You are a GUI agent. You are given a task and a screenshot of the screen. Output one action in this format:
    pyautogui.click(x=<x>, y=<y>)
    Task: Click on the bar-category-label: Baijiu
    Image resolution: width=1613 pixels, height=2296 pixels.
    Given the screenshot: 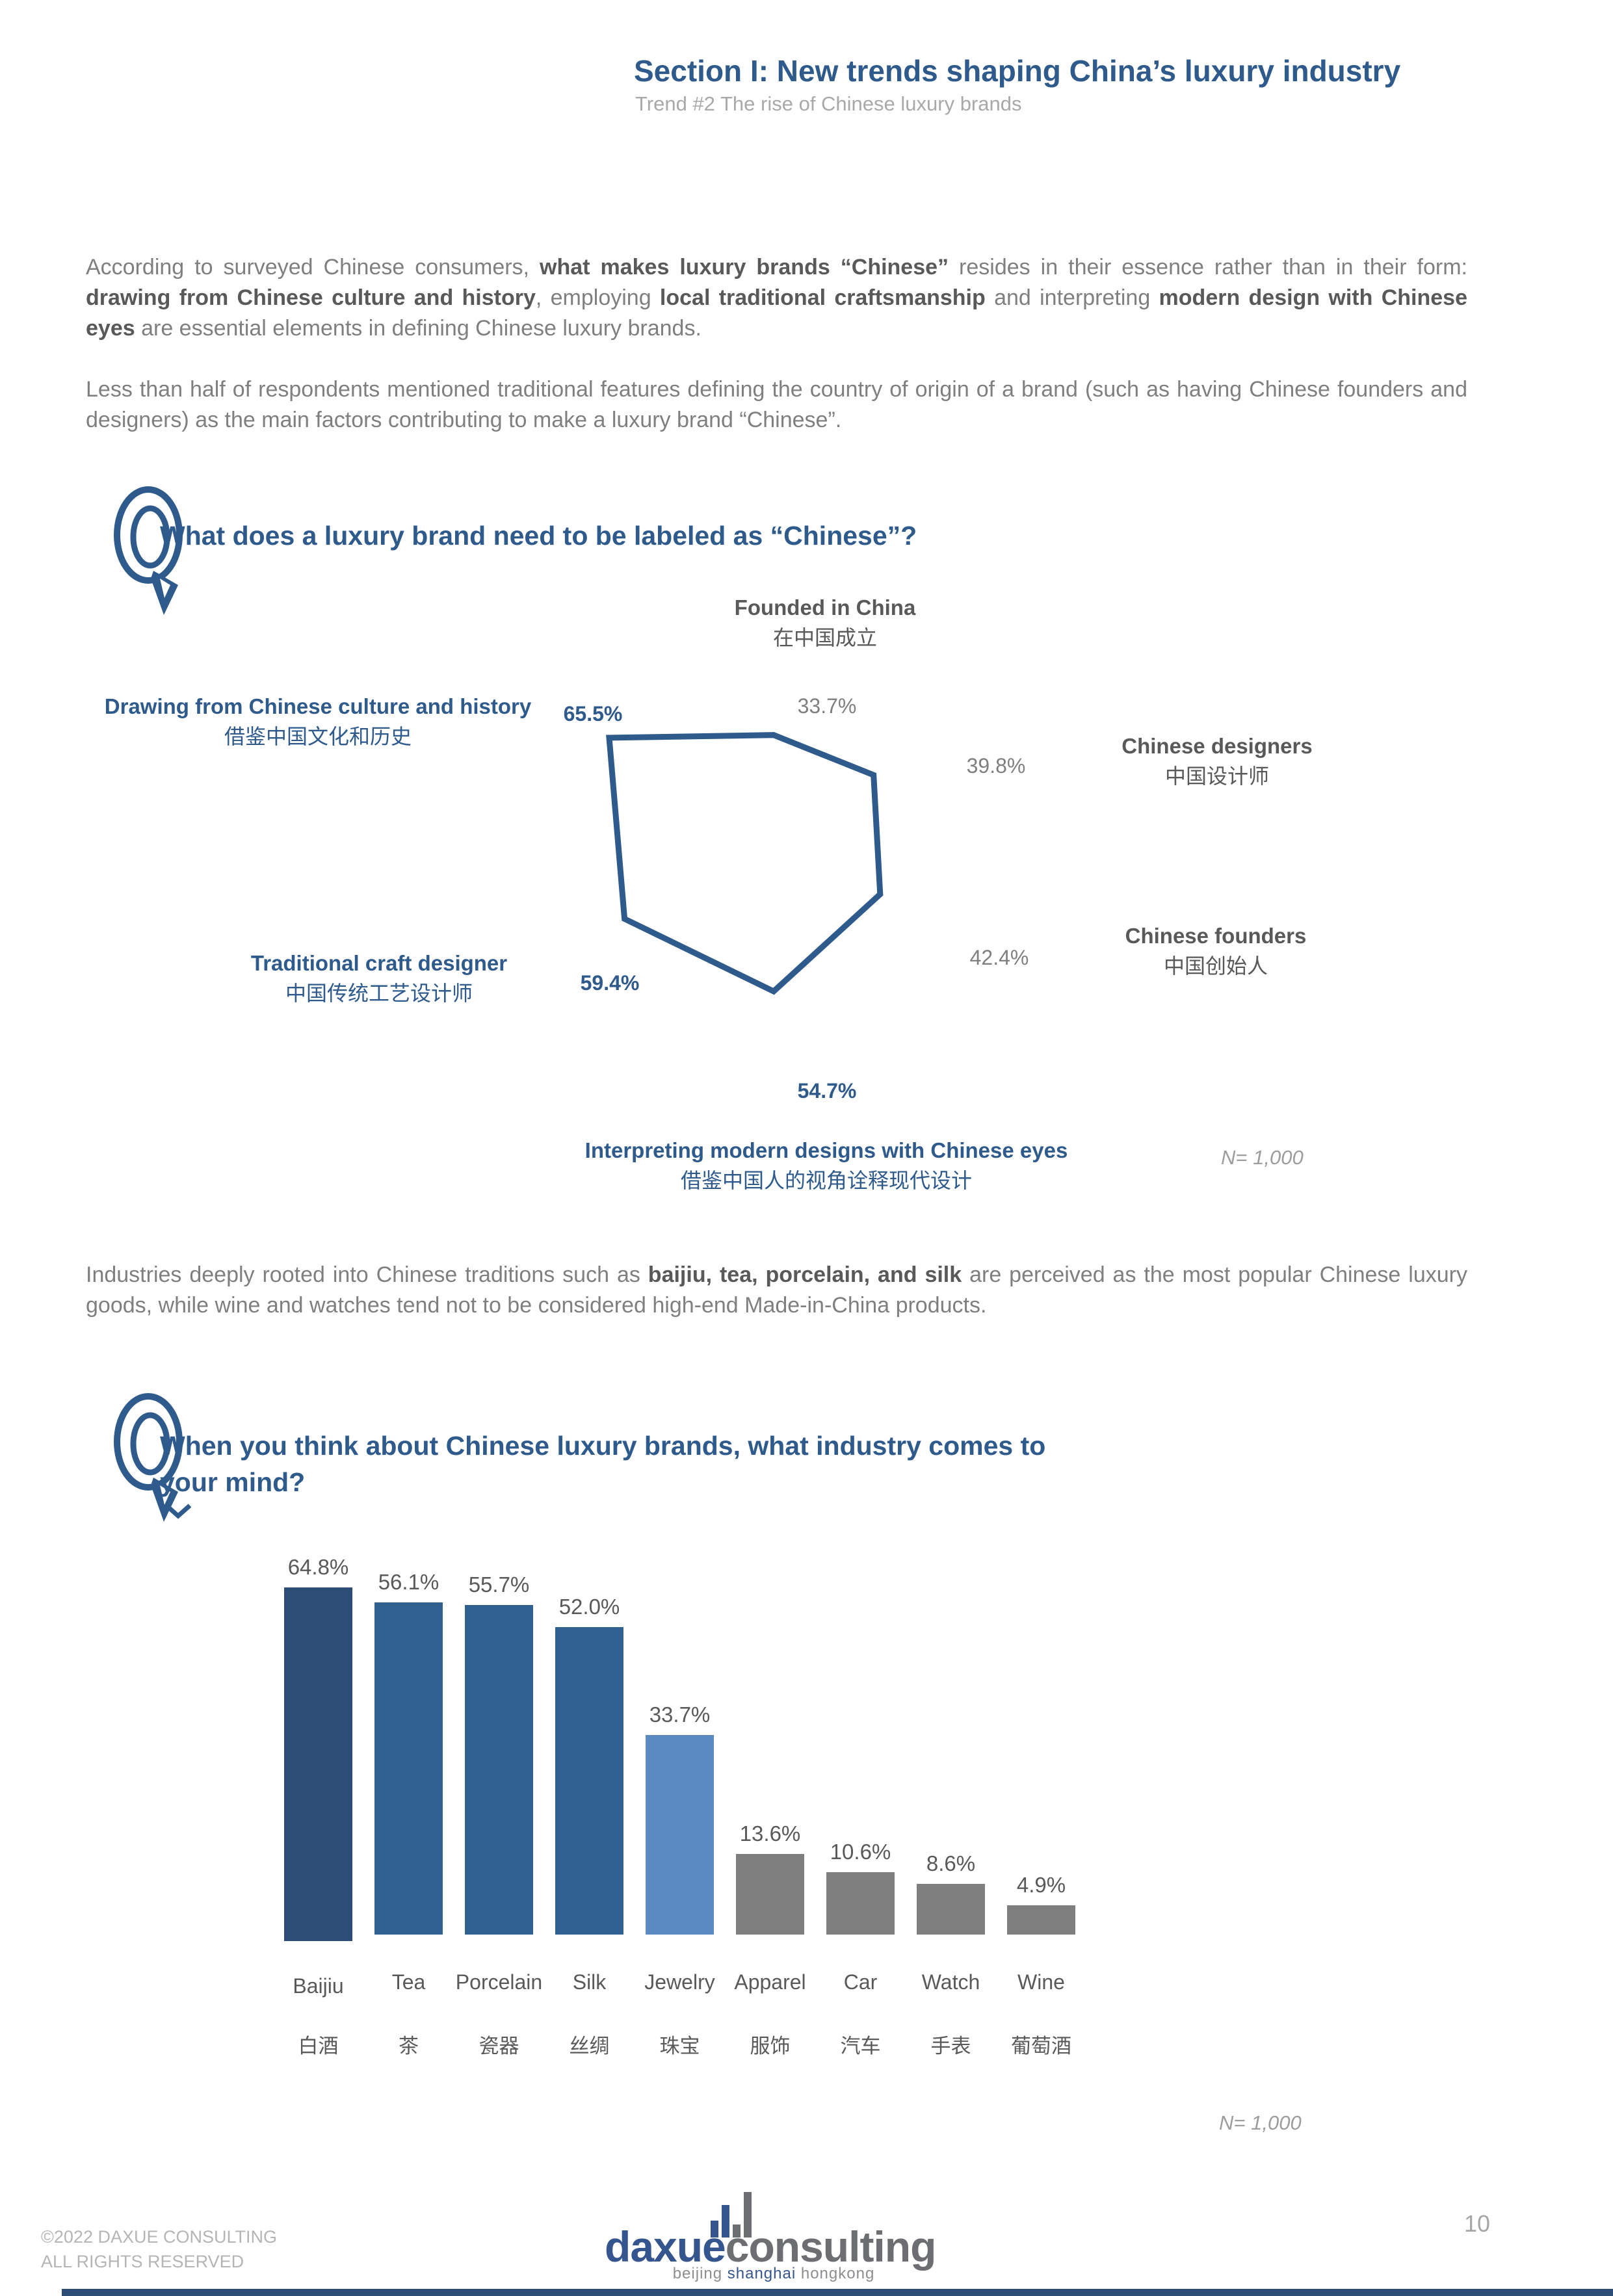 What is the action you would take?
    pyautogui.click(x=319, y=1986)
    